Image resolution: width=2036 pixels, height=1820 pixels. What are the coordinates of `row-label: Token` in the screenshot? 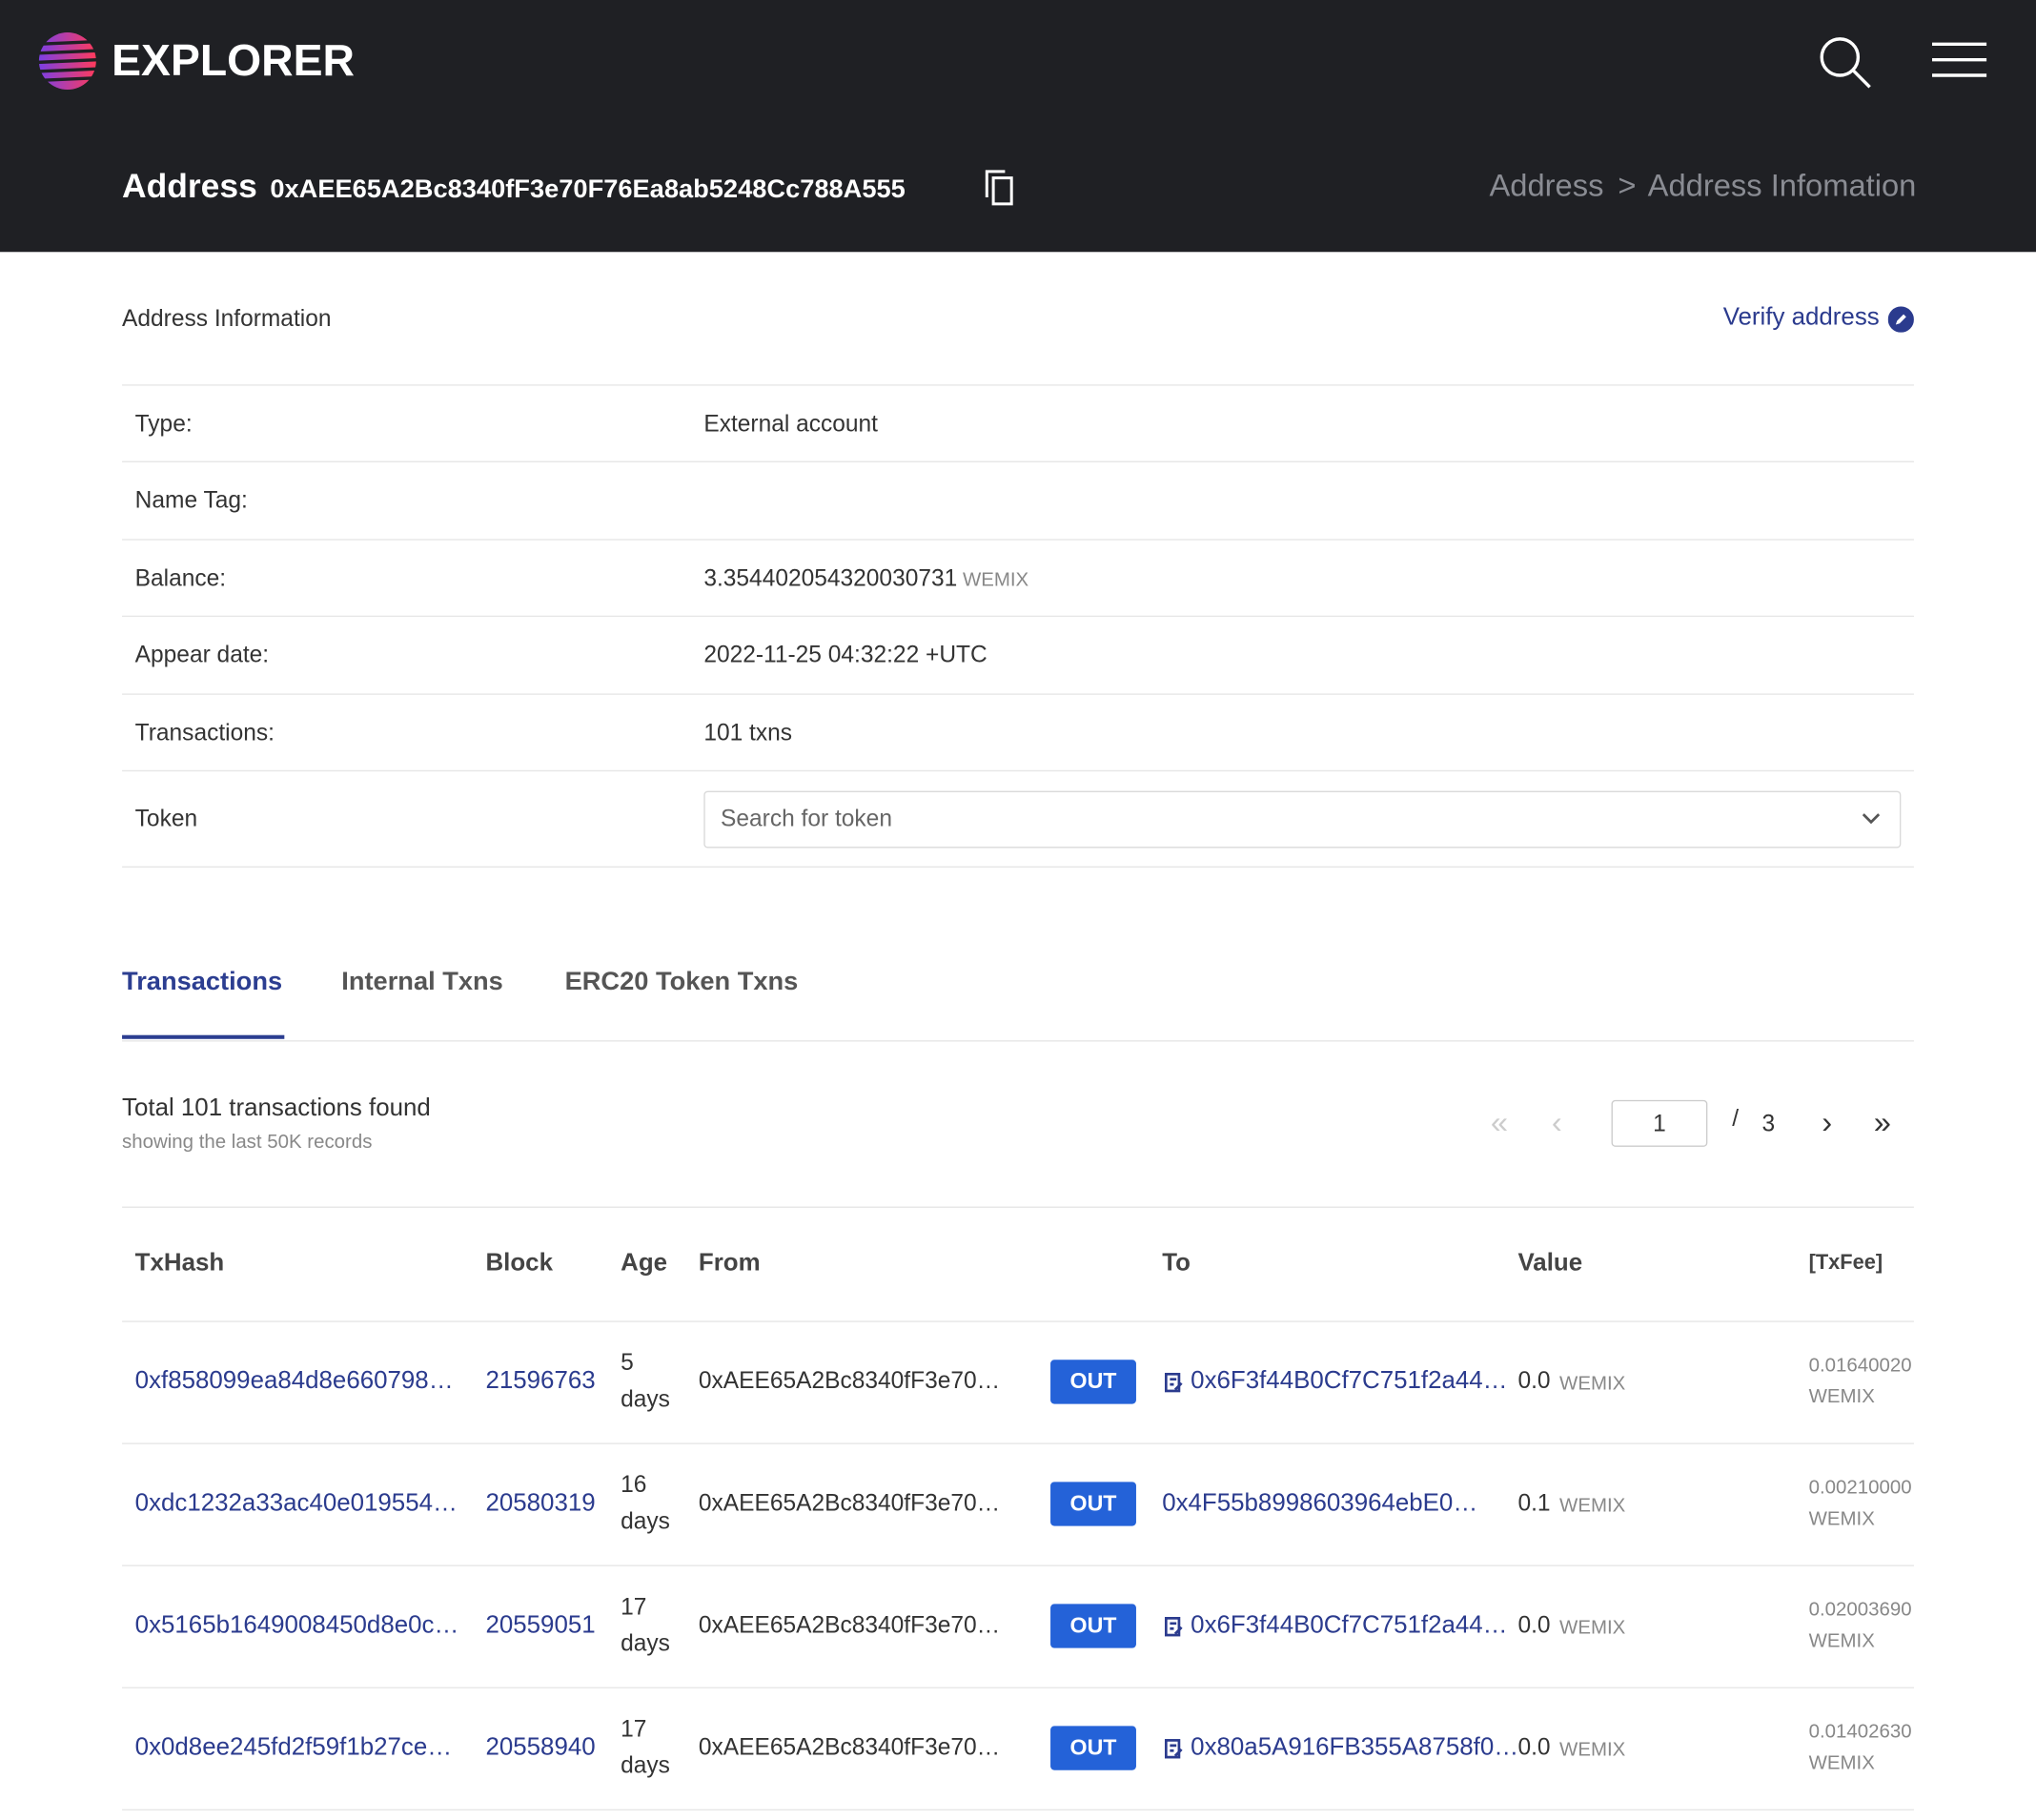 It's located at (166, 818).